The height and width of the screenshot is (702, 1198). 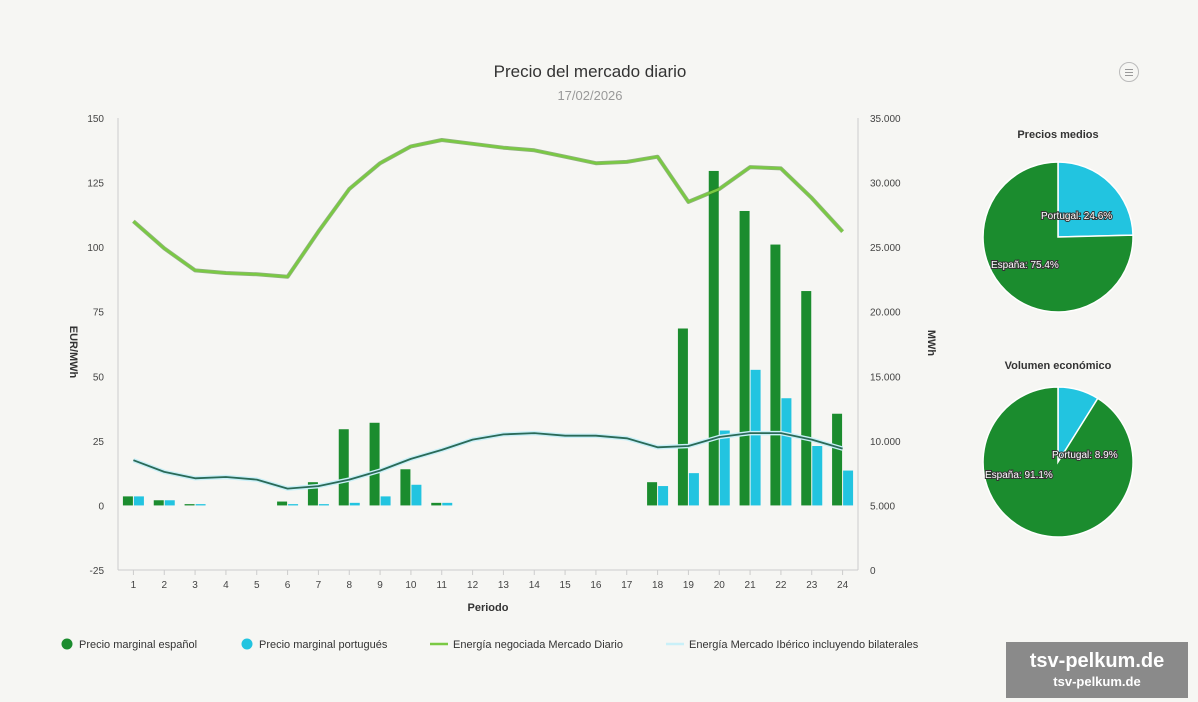 What do you see at coordinates (885, 184) in the screenshot?
I see `y-right-tick-label: 30.000` at bounding box center [885, 184].